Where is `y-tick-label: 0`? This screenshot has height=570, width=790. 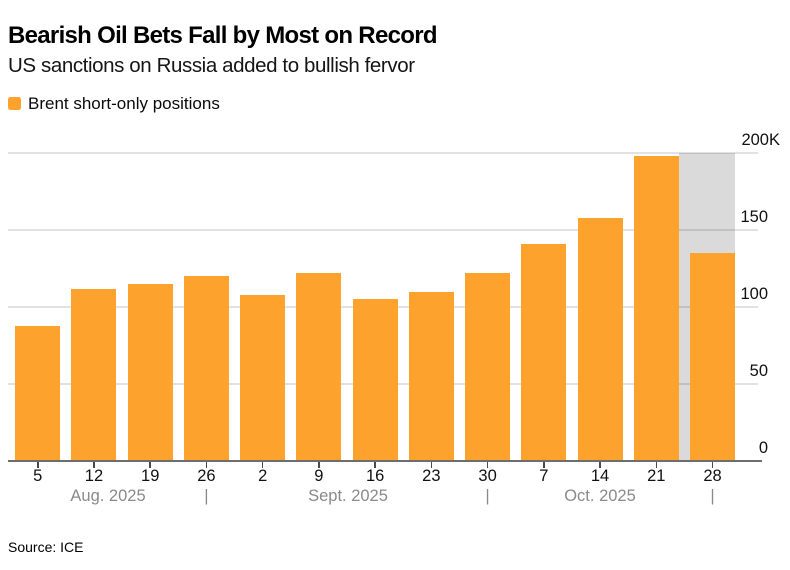
y-tick-label: 0 is located at coordinates (763, 448).